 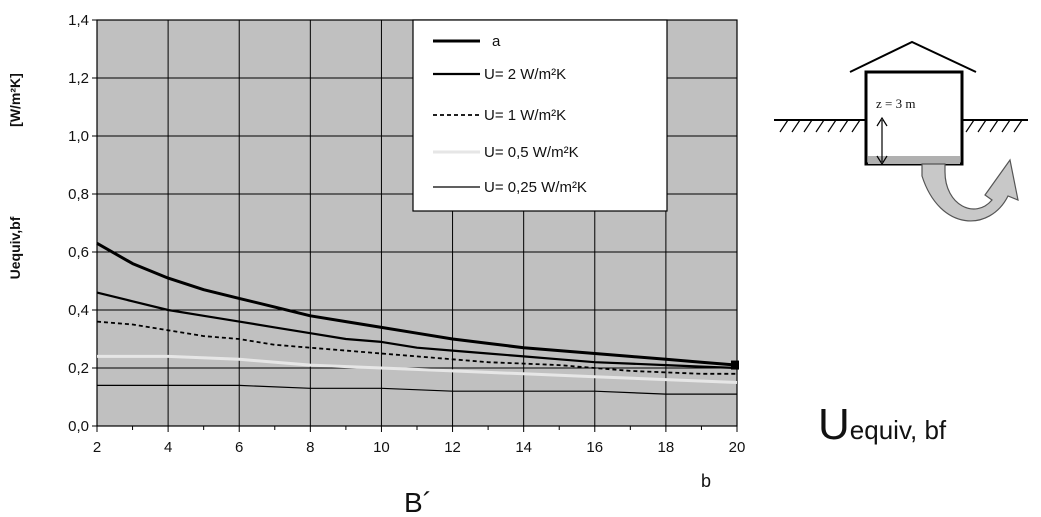 I want to click on depth-label: z = 3 m, so click(x=895, y=103).